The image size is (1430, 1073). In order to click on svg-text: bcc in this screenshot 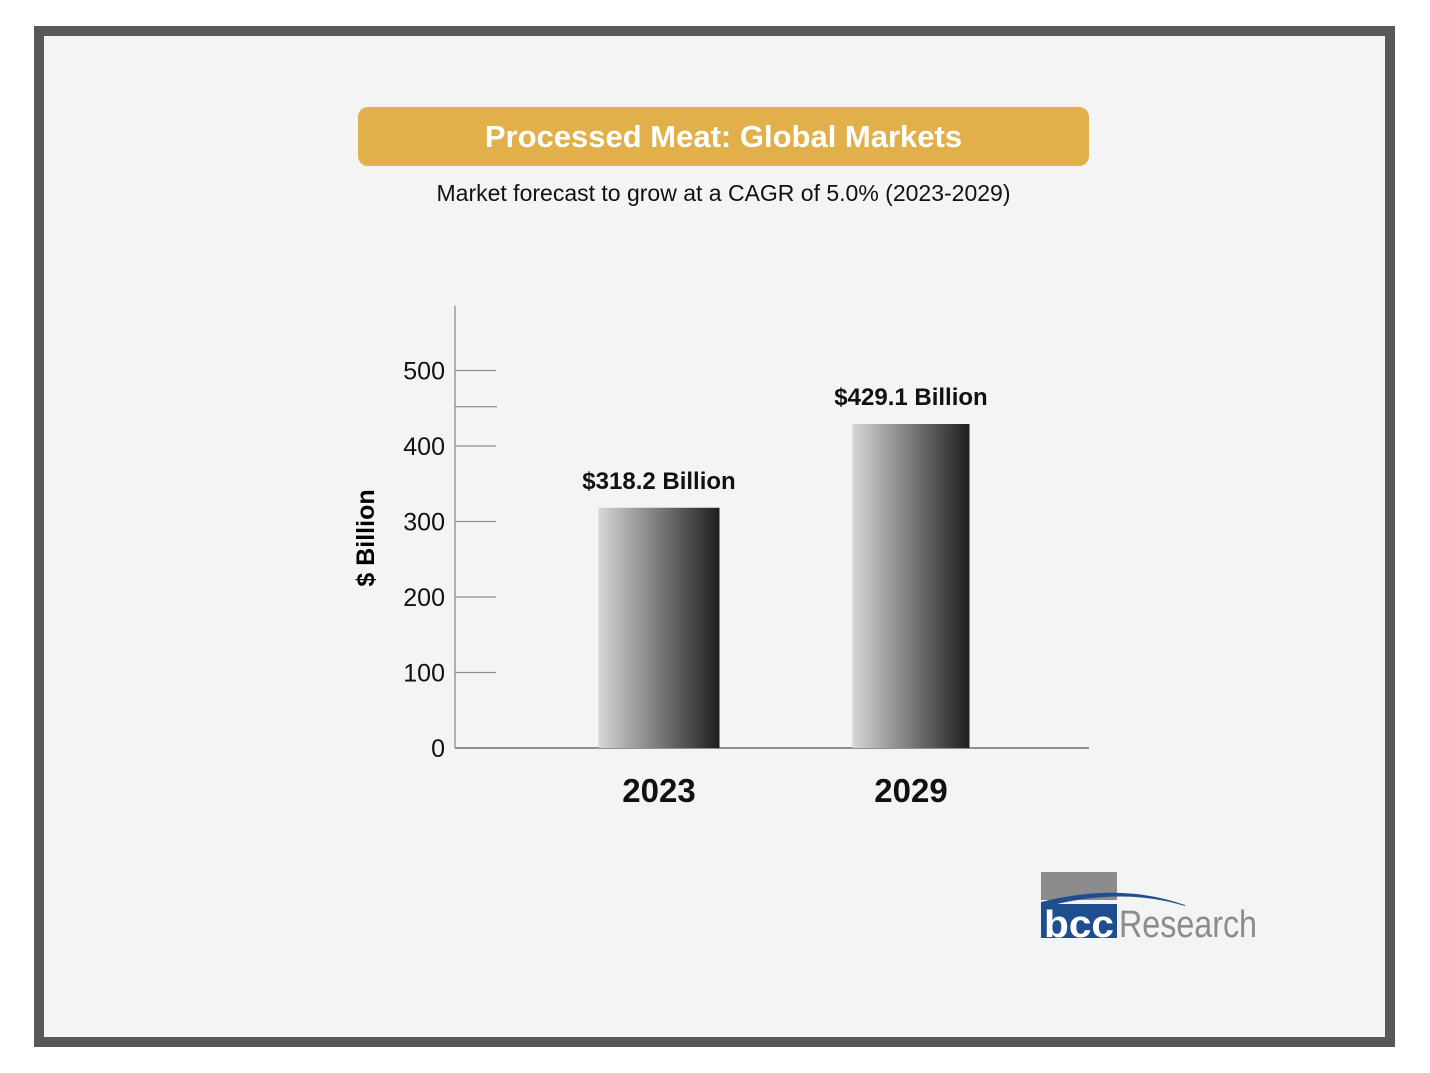, I will do `click(1079, 923)`.